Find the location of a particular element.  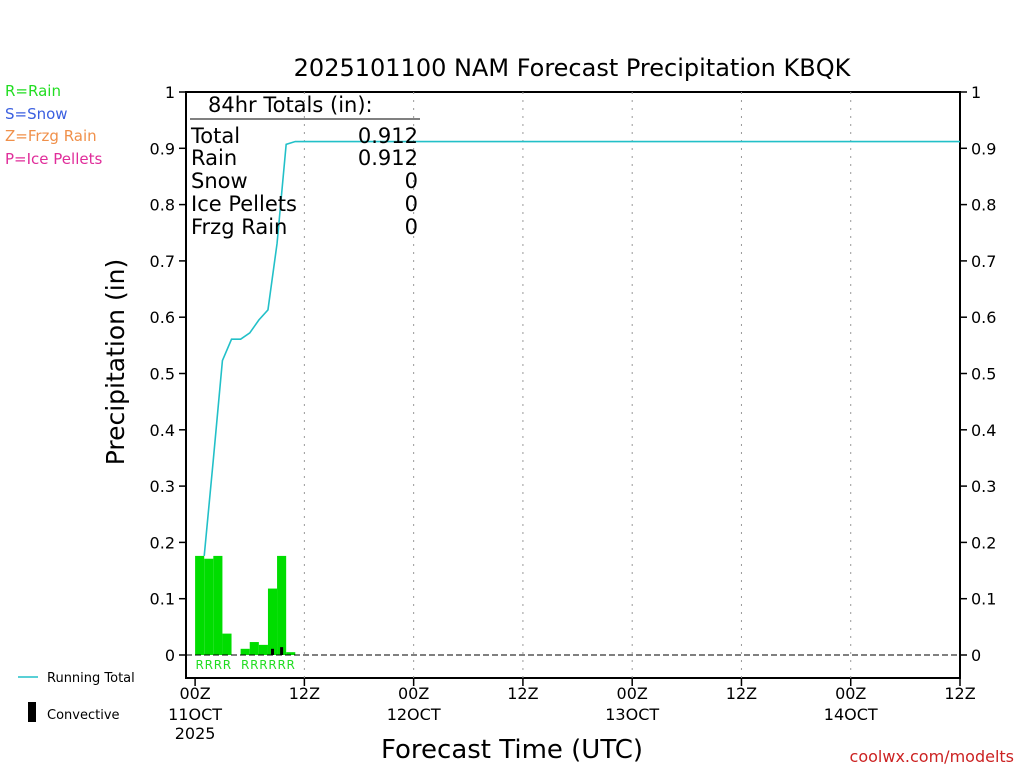

x-tick-date: 12OCT is located at coordinates (414, 714).